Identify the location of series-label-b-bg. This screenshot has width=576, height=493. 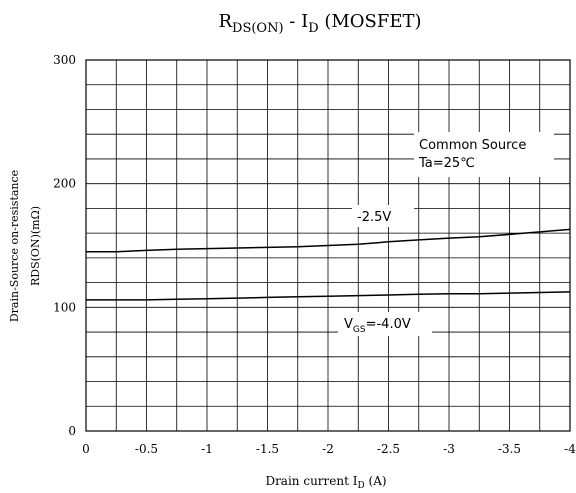
(385, 324).